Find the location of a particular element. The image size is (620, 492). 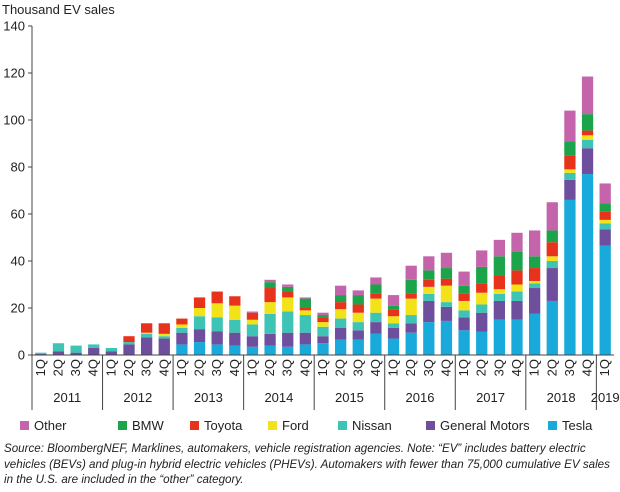

y-tick-label: 40 is located at coordinates (18, 261).